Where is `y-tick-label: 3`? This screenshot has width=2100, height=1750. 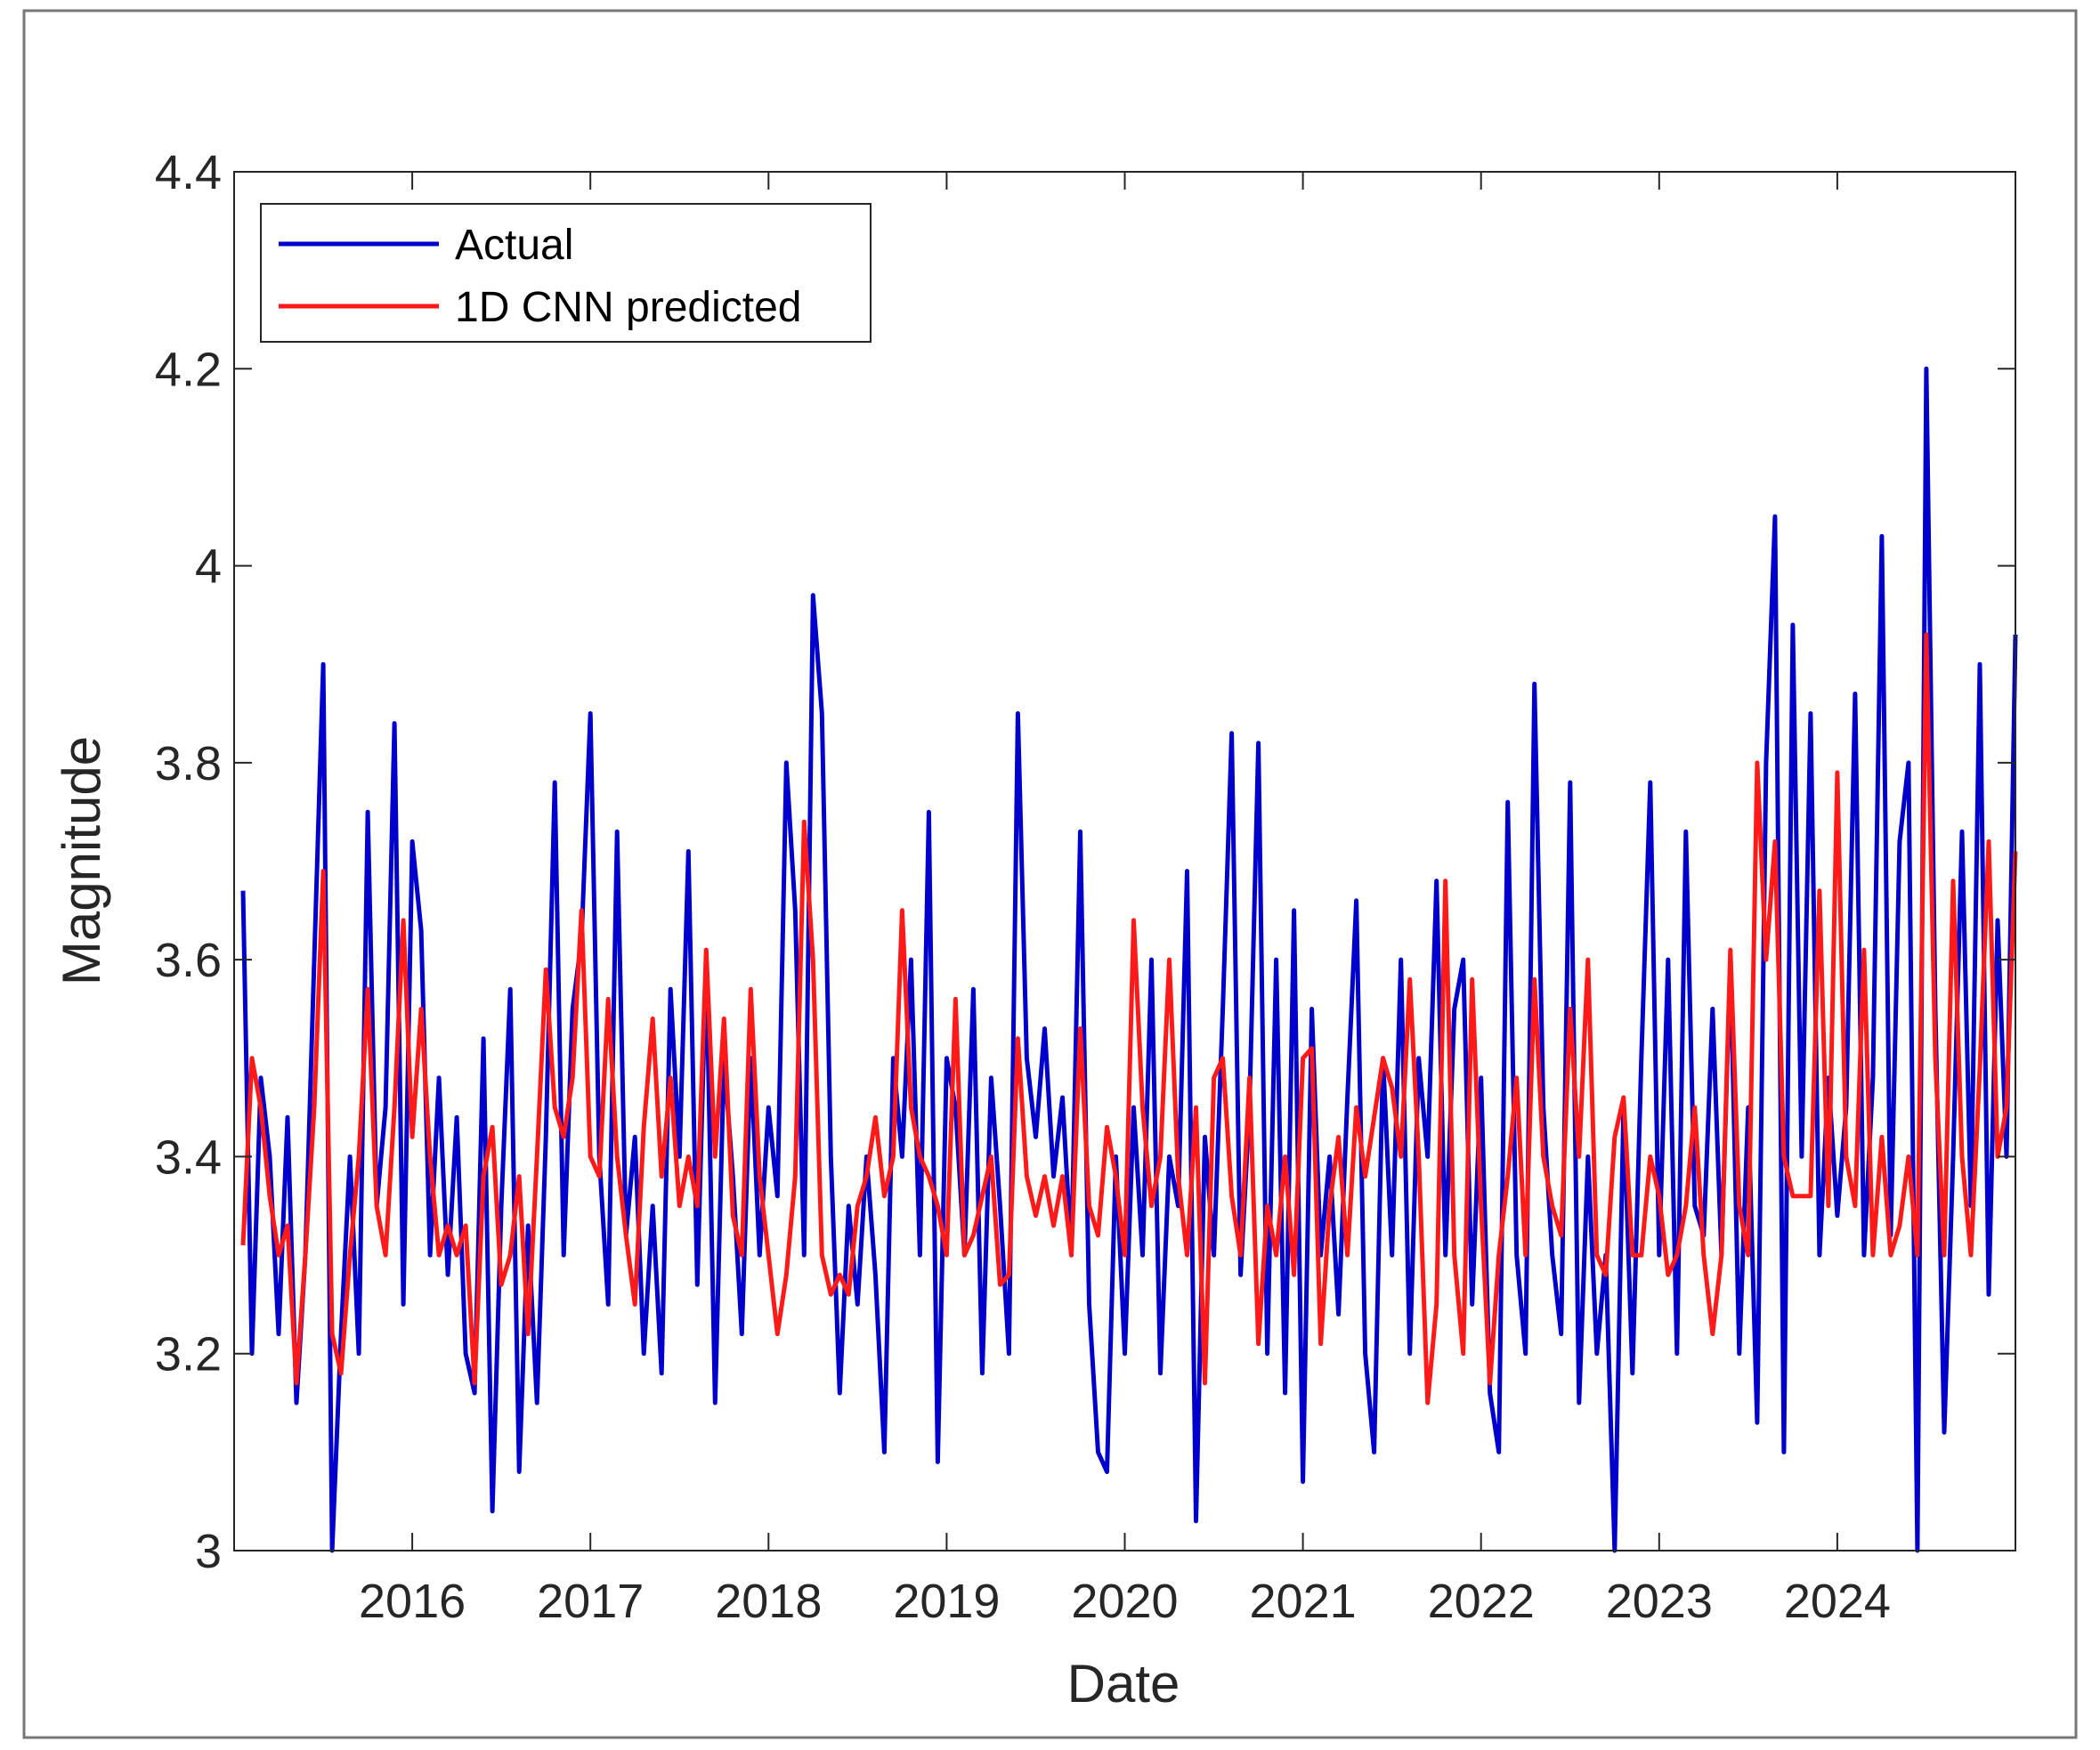
y-tick-label: 3 is located at coordinates (208, 1551).